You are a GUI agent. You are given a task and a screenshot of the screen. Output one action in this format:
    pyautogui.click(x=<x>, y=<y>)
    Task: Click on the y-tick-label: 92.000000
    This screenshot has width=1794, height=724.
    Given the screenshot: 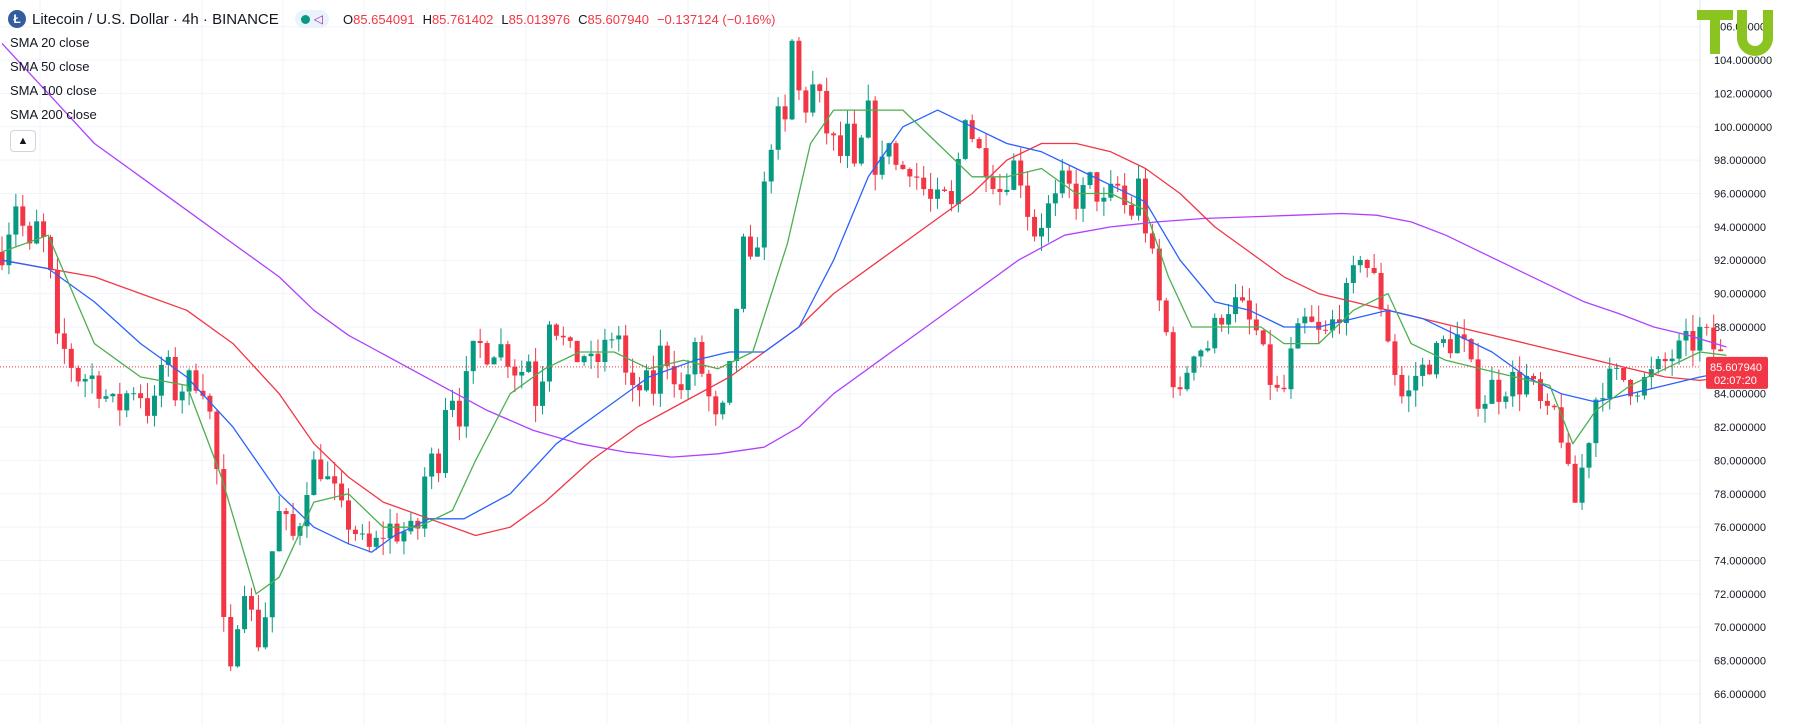 What is the action you would take?
    pyautogui.click(x=1740, y=261)
    